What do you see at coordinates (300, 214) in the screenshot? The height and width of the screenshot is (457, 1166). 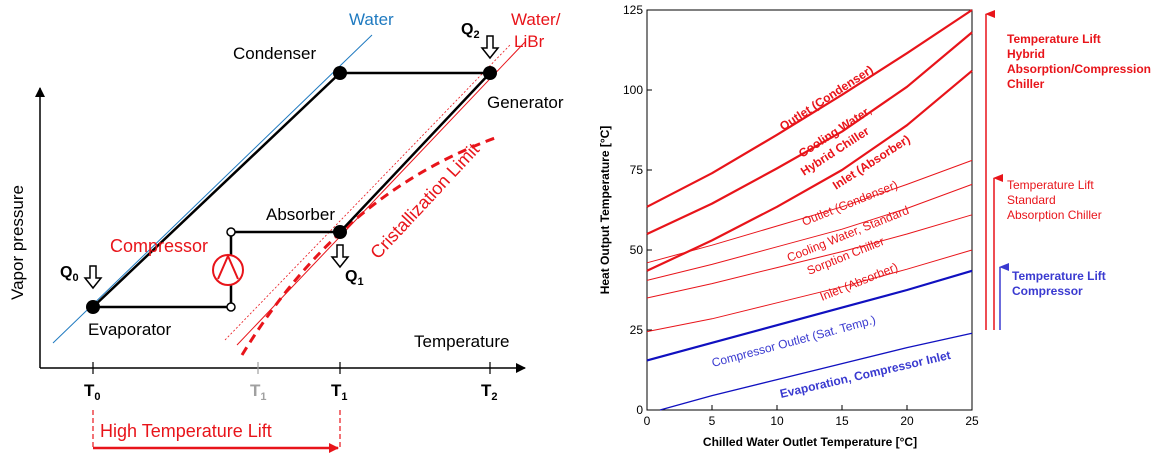 I see `absorber-label: Absorber` at bounding box center [300, 214].